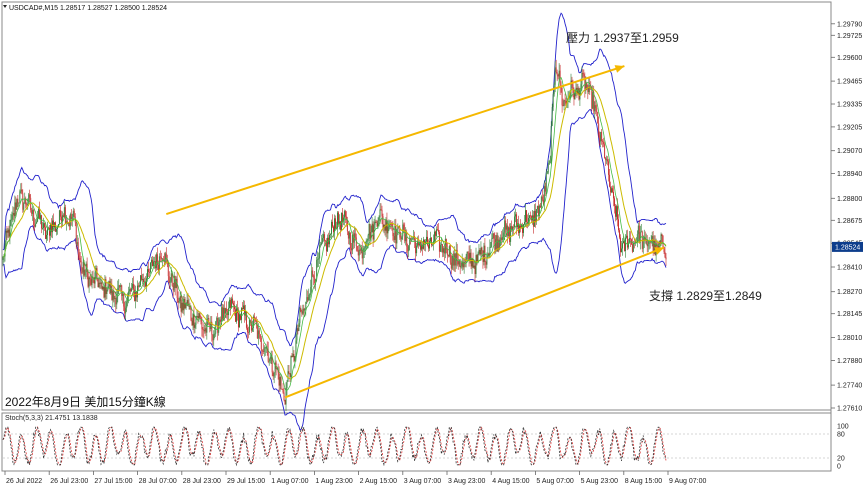 This screenshot has height=495, width=865. Describe the element at coordinates (849, 151) in the screenshot. I see `price-tick-label: 1.29070` at that location.